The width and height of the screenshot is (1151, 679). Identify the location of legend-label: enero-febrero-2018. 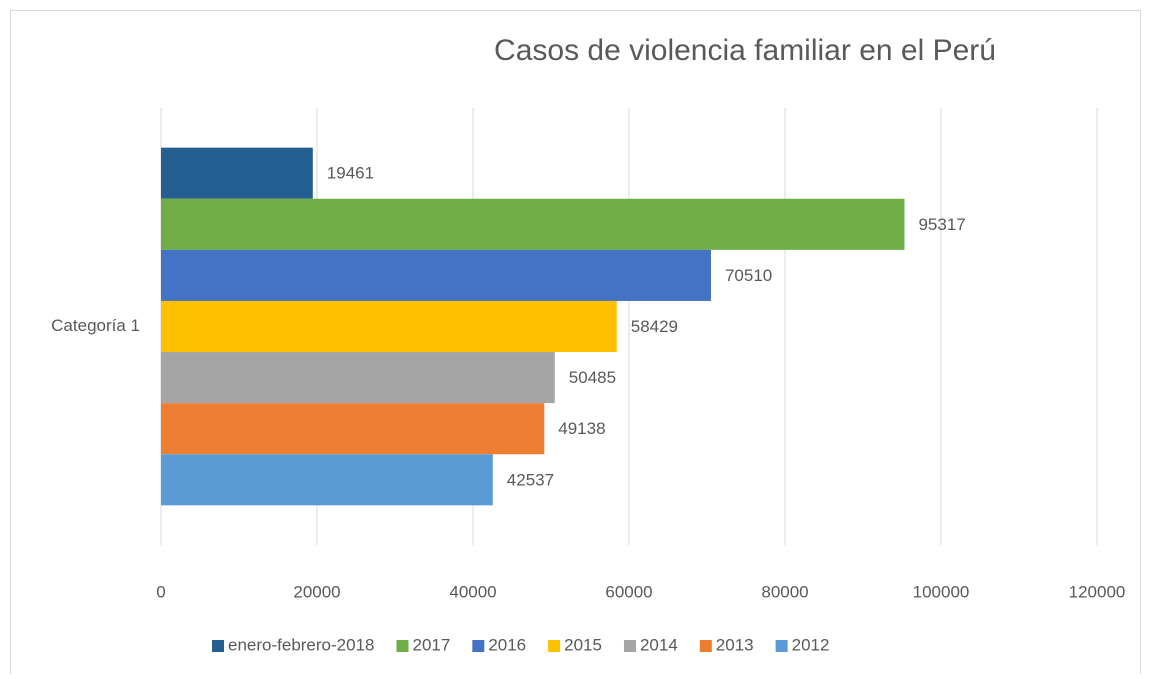
(301, 644).